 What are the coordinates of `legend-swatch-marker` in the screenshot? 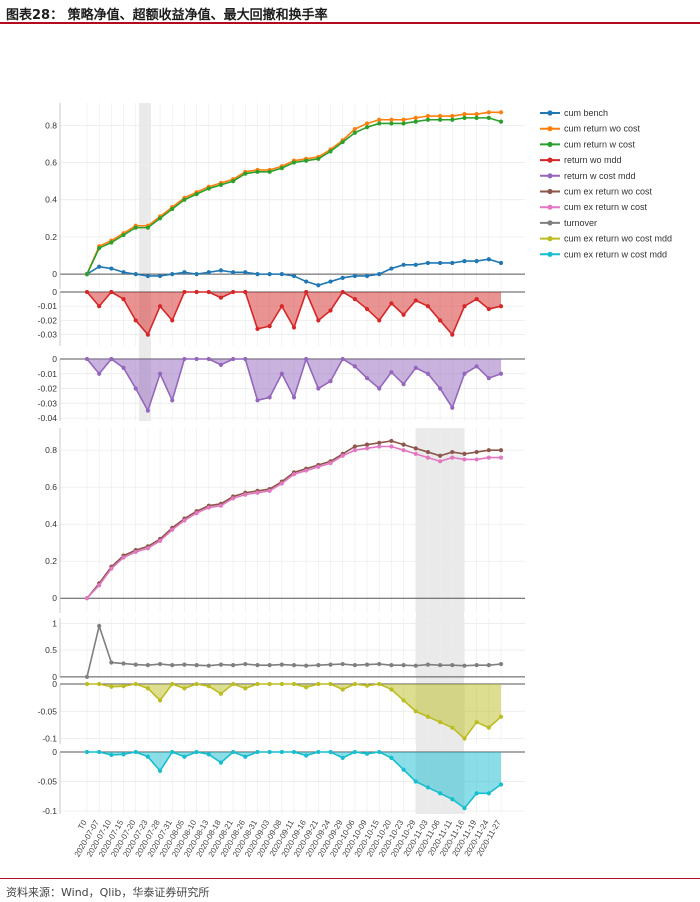 It's located at (550, 176).